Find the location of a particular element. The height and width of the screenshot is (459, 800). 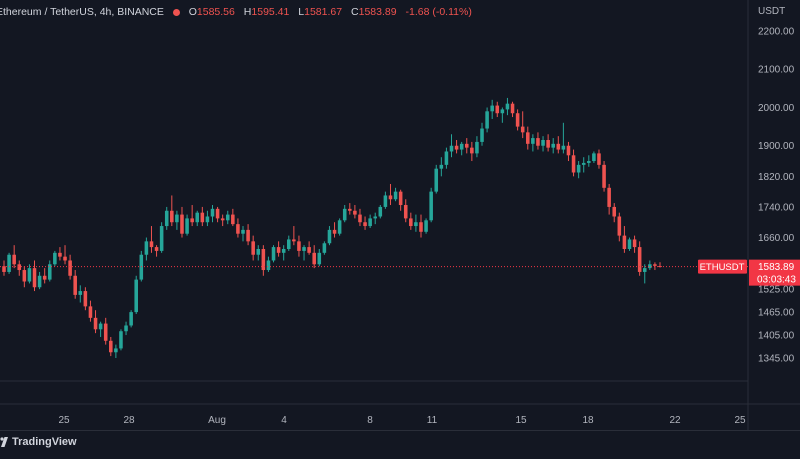

time-axis: 25 28 Aug 4 8 11 15 18 22 25 is located at coordinates (402, 420).